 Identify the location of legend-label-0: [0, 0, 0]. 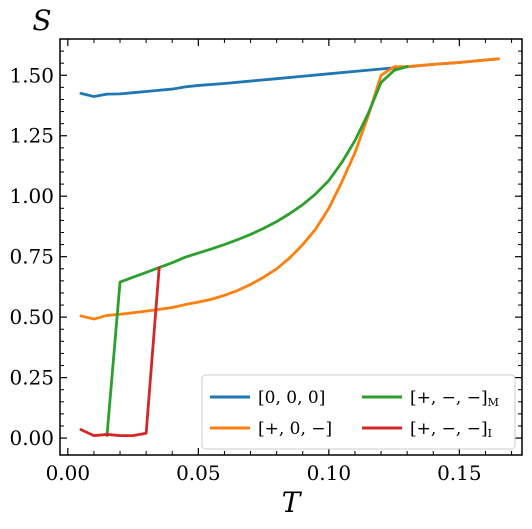
(291, 398).